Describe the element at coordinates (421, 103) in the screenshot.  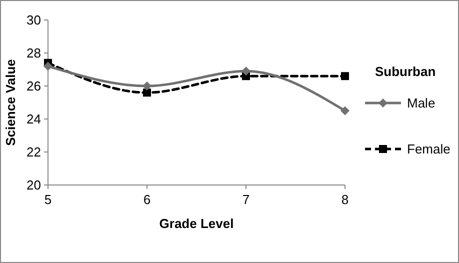
I see `legend-label: Male` at that location.